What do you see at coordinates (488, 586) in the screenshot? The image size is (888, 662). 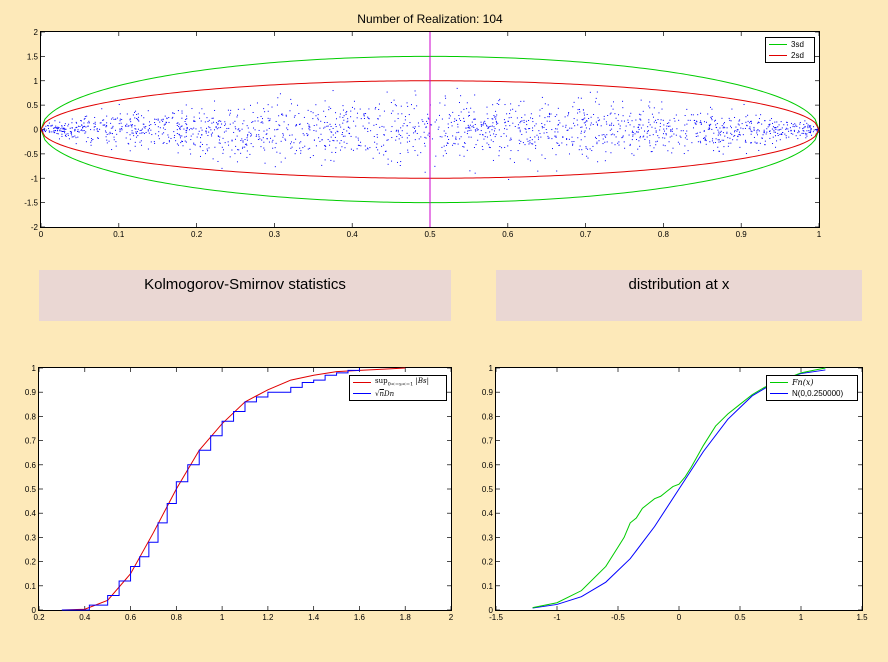 I see `y-tick-label: 0.1` at bounding box center [488, 586].